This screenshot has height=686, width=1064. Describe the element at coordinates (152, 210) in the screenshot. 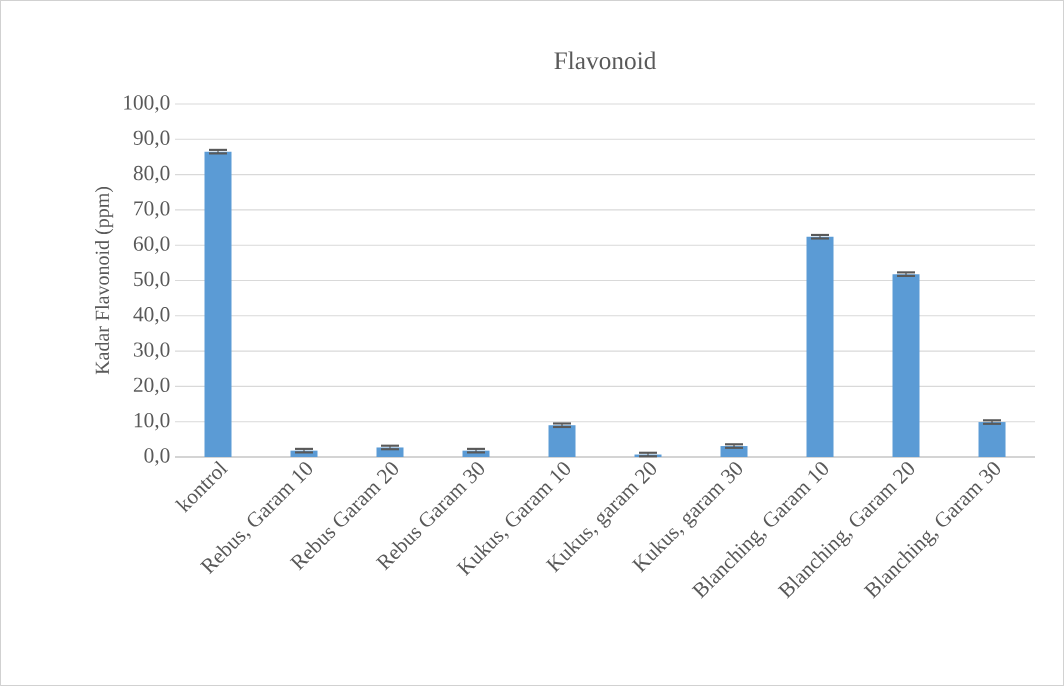

I see `y-tick-label: 70,0` at that location.